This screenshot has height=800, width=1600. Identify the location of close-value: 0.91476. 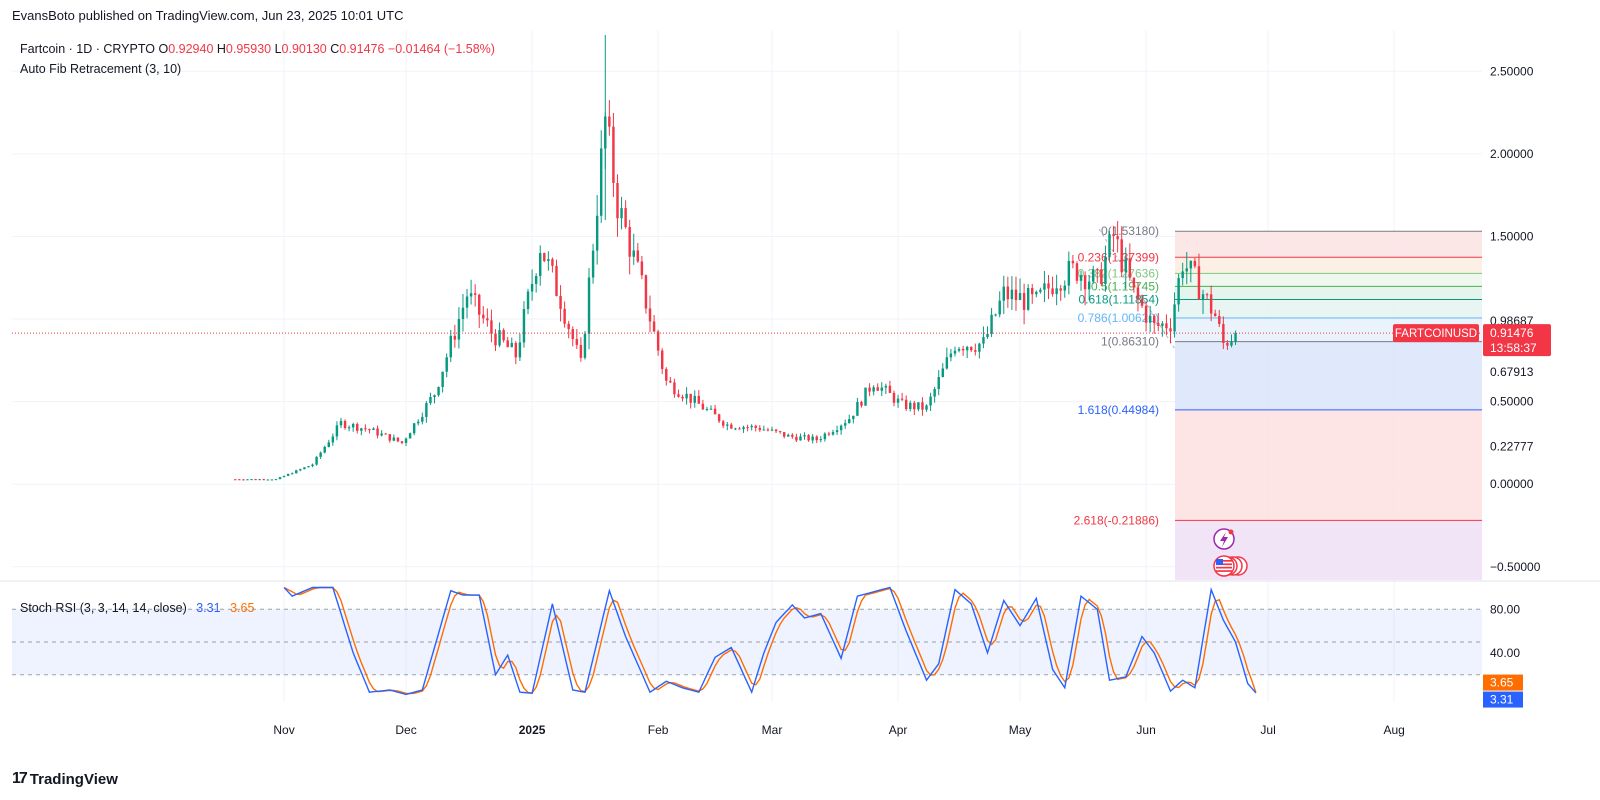
(362, 49).